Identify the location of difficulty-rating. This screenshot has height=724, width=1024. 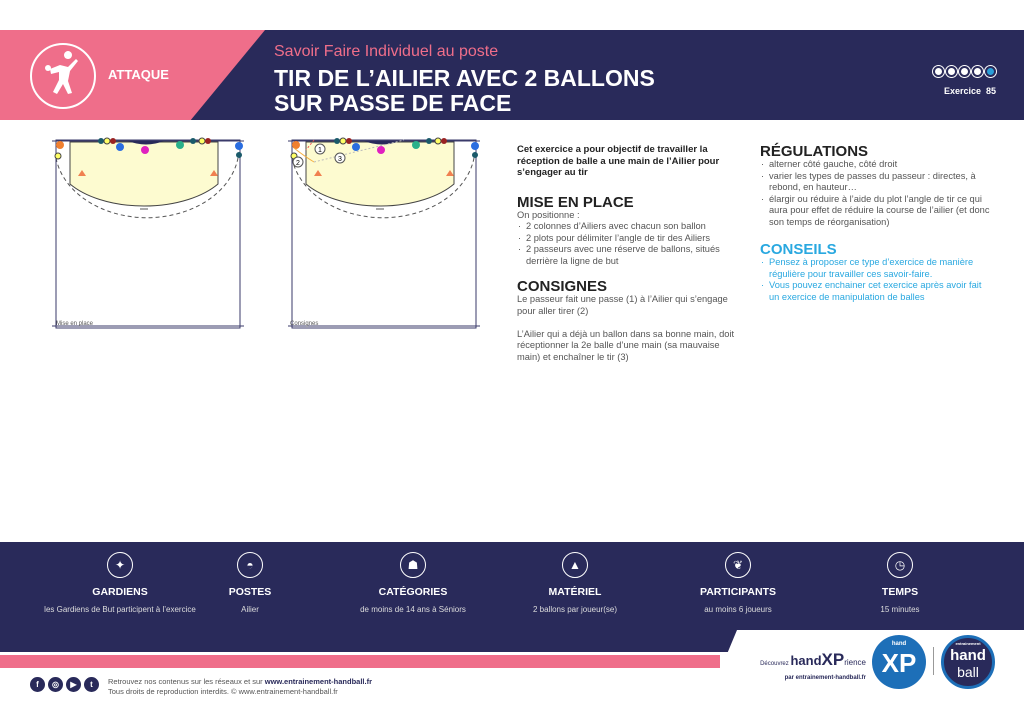
(964, 71).